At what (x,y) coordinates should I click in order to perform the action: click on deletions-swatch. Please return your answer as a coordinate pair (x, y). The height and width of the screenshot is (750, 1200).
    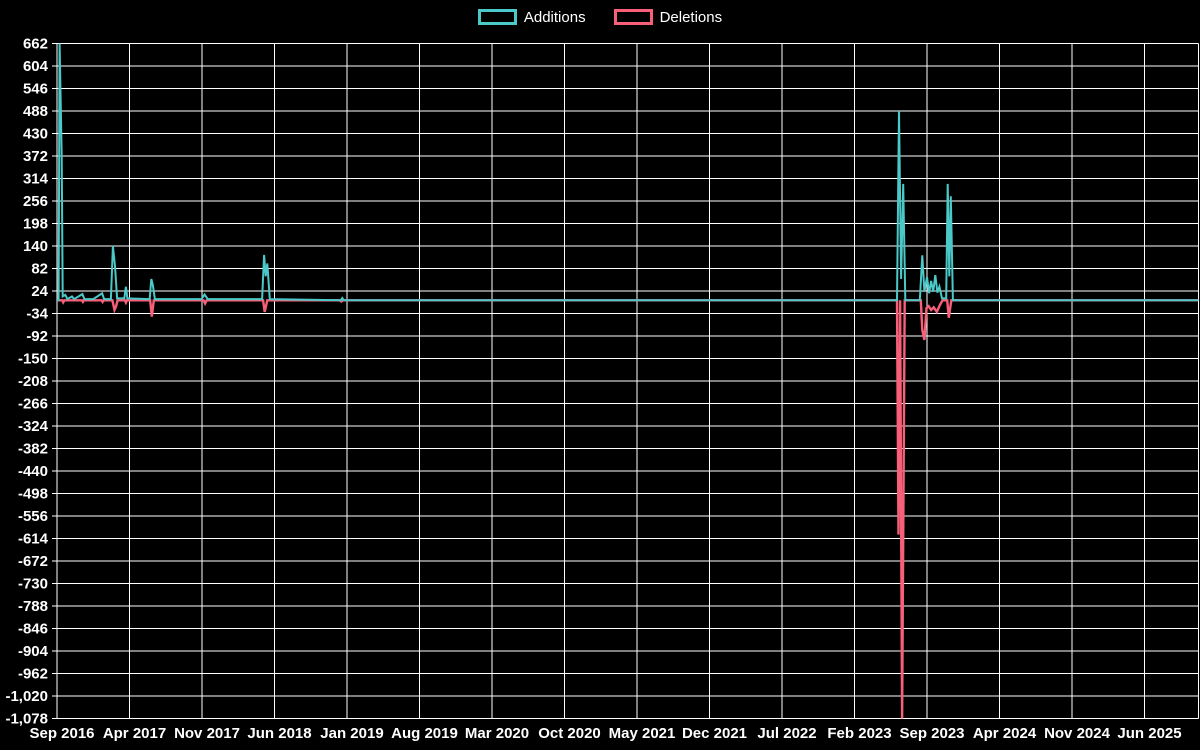
    Looking at the image, I should click on (633, 17).